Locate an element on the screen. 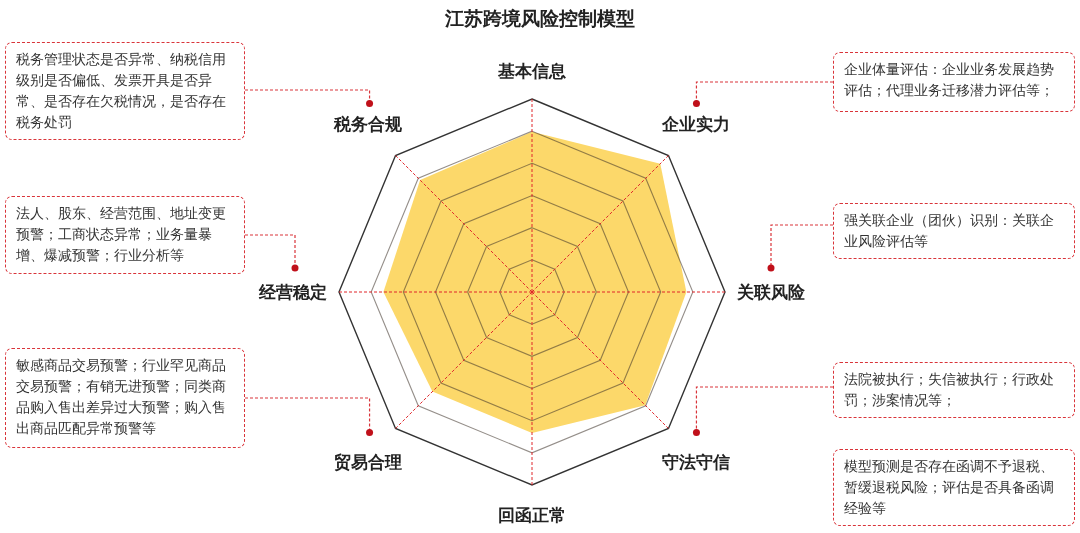 The width and height of the screenshot is (1080, 533). chart-title: 江苏跨境风险控制模型 is located at coordinates (539, 18).